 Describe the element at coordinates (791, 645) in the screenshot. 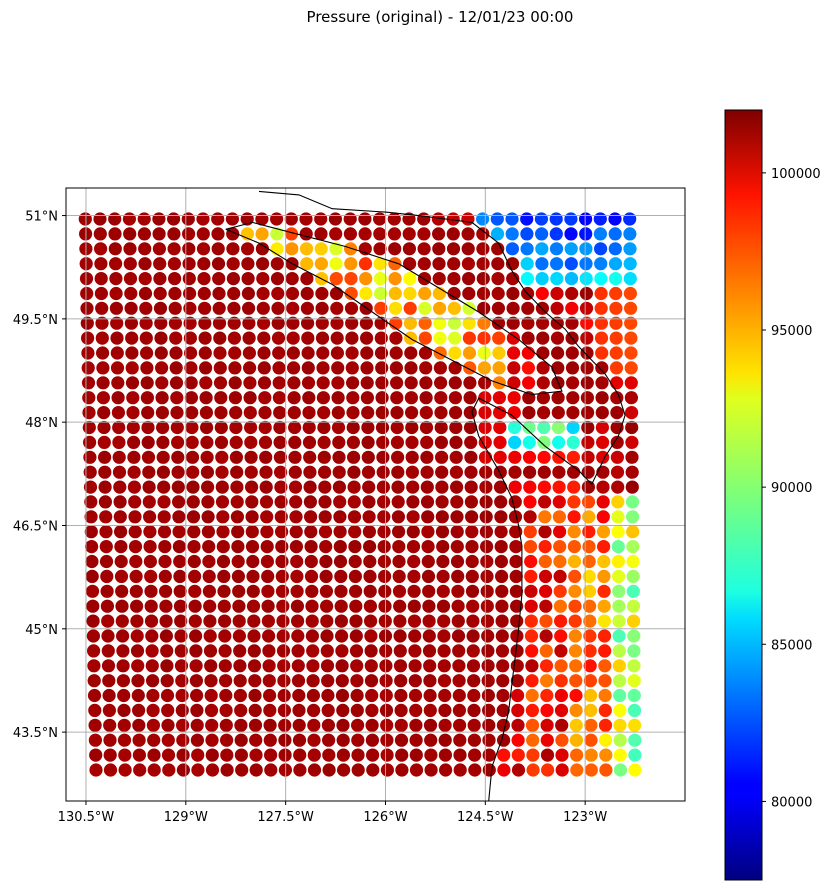

I see `colorbar-tick-label: 85000` at that location.